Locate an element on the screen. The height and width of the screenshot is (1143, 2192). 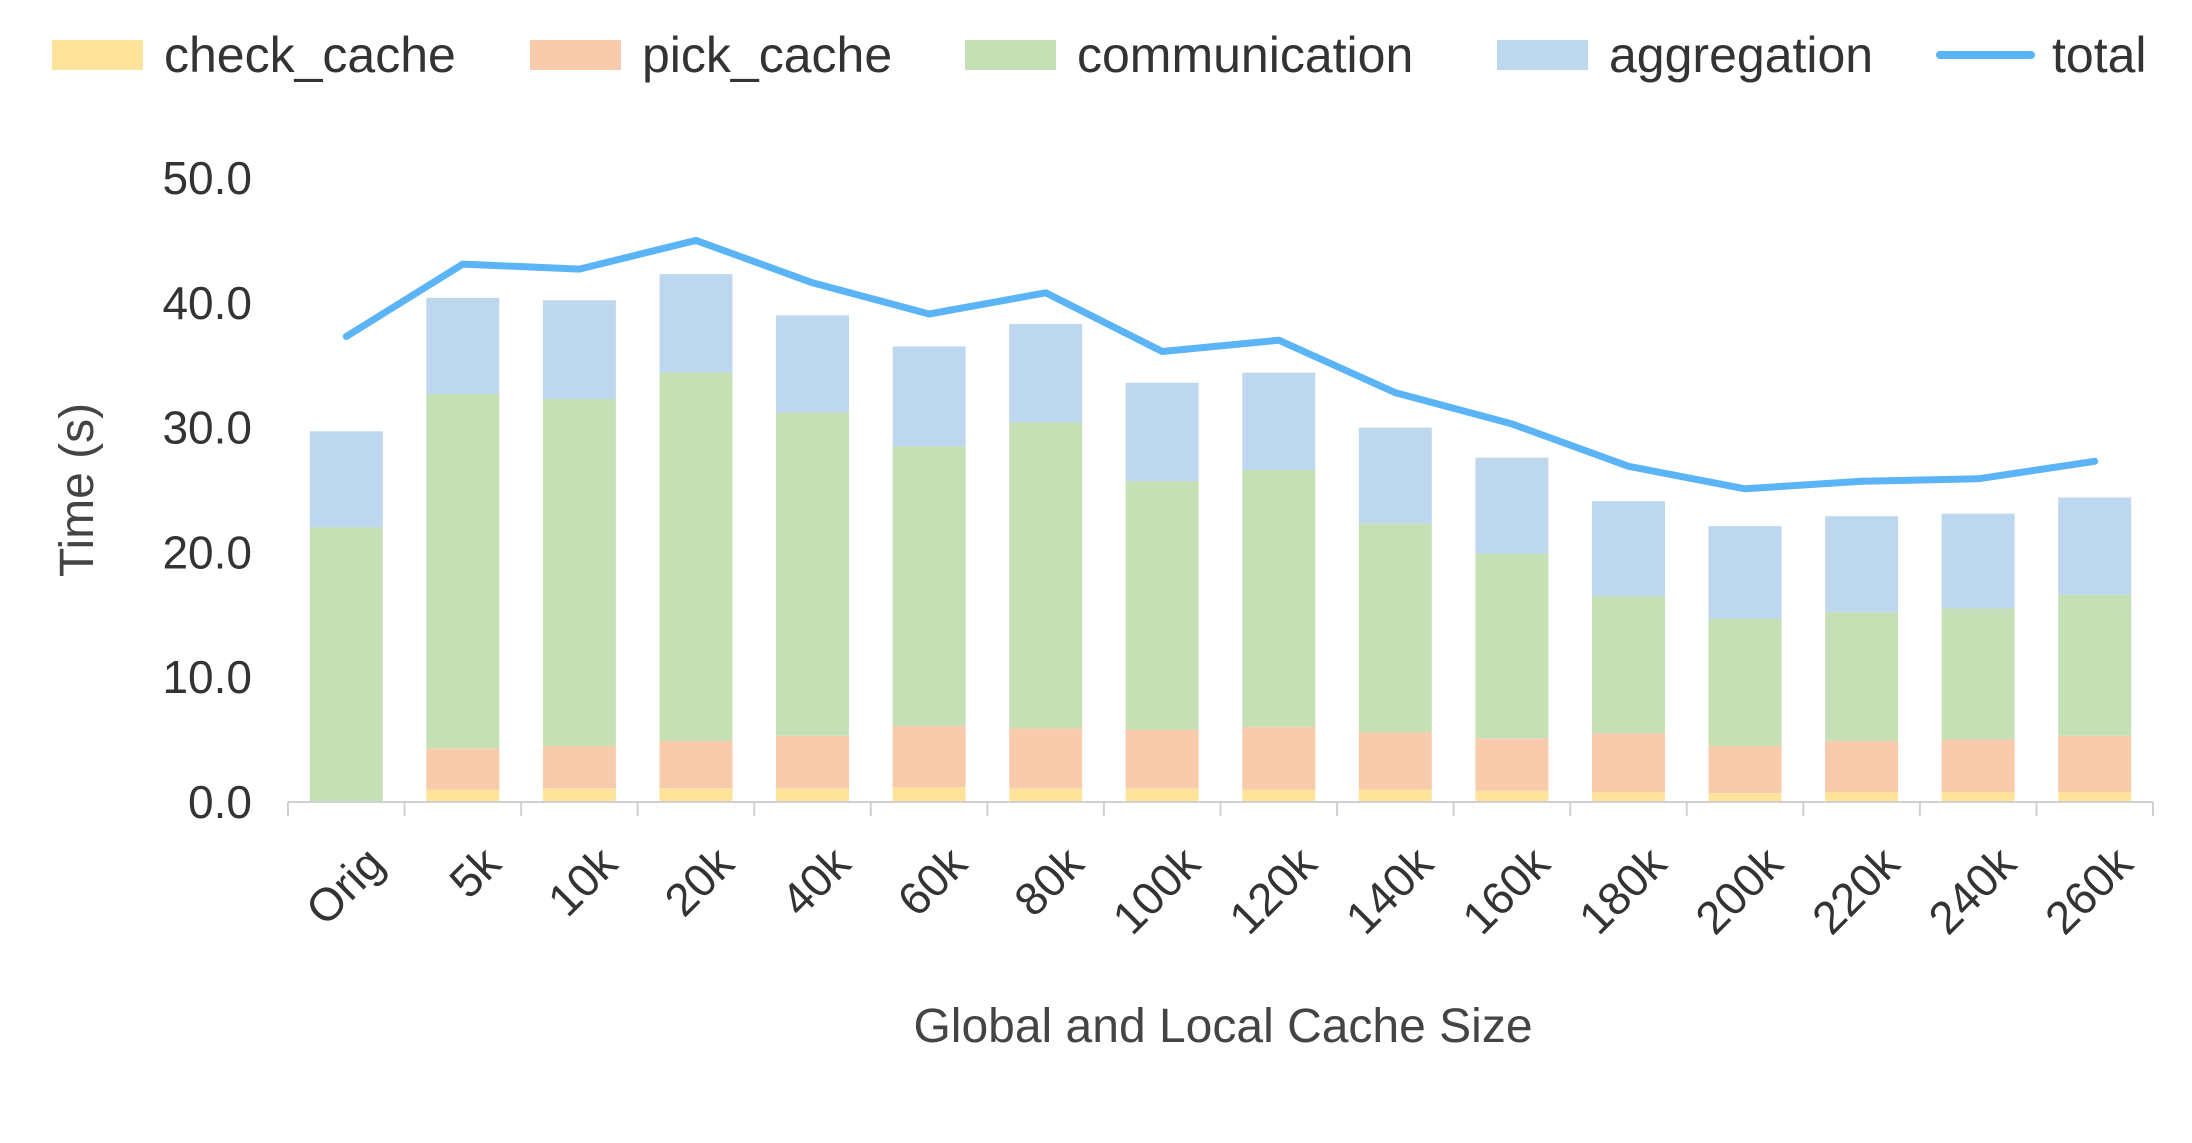
bar-aggregation-40k is located at coordinates (812, 364).